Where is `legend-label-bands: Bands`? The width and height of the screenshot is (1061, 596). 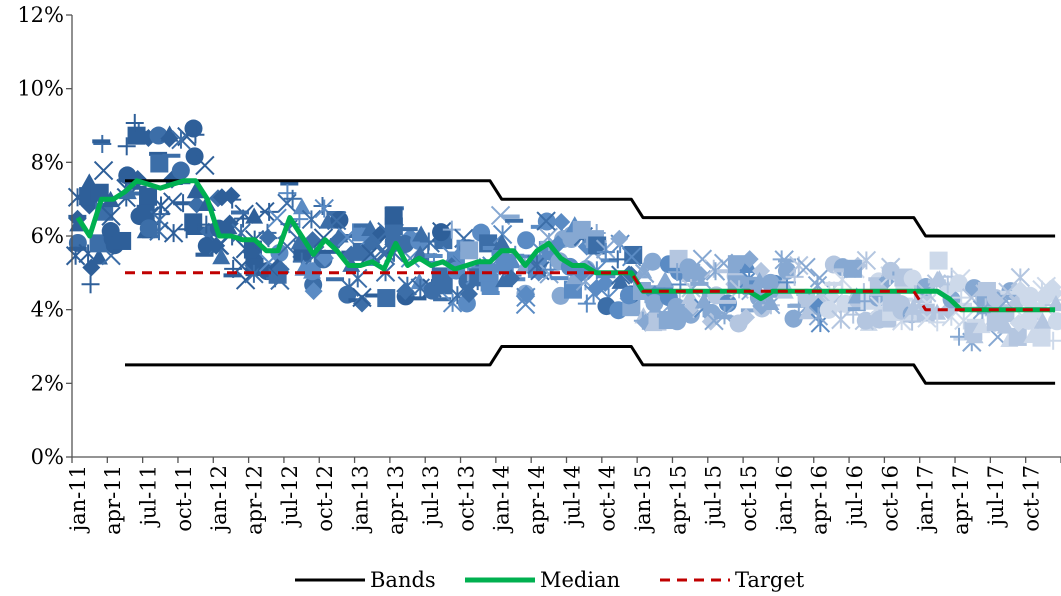 legend-label-bands: Bands is located at coordinates (403, 580).